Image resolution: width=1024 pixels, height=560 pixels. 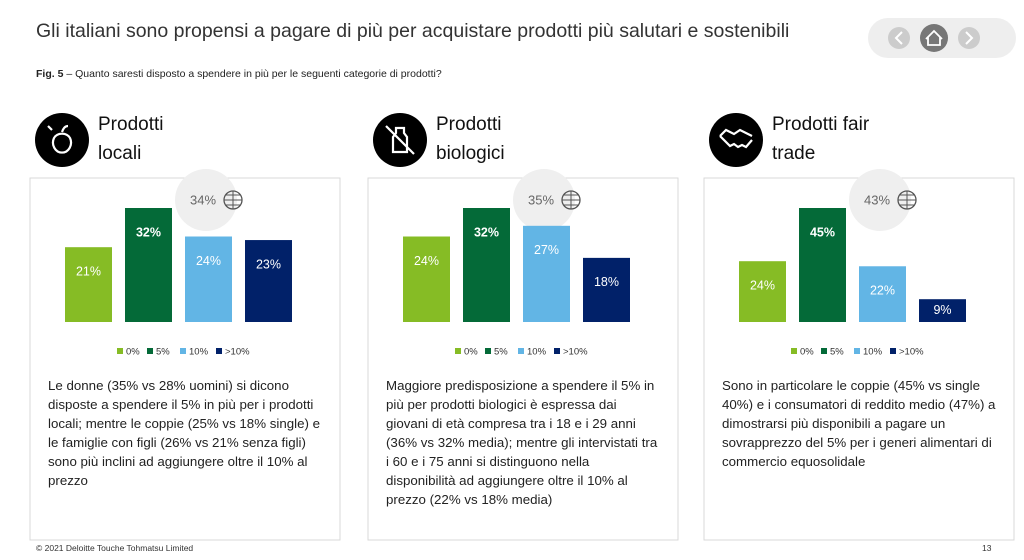 What do you see at coordinates (934, 38) in the screenshot?
I see `home-button` at bounding box center [934, 38].